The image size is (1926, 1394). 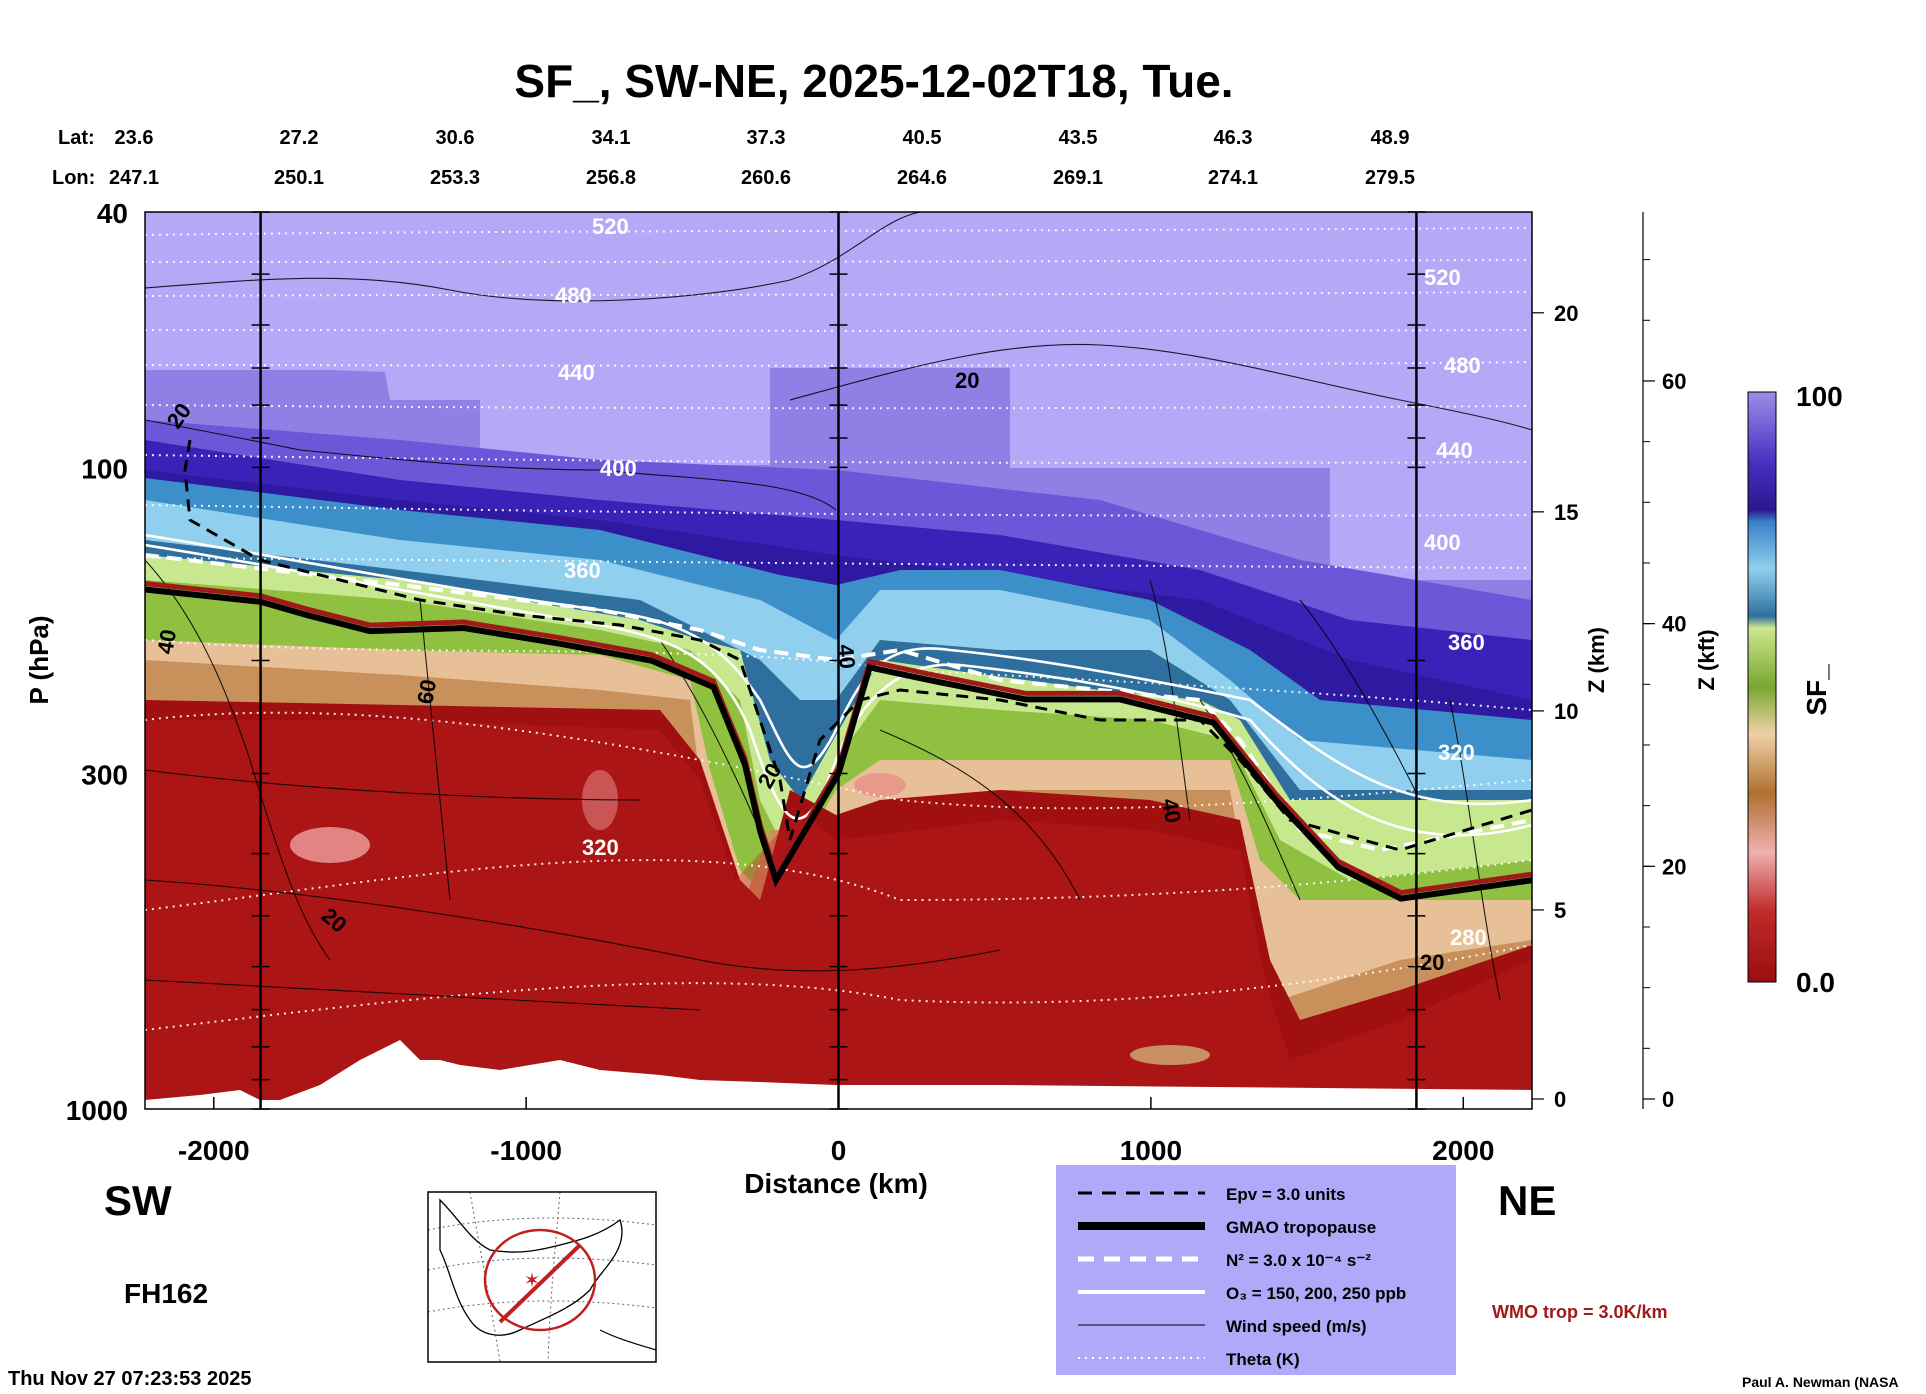 What do you see at coordinates (922, 138) in the screenshot?
I see `lat-value: 40.5` at bounding box center [922, 138].